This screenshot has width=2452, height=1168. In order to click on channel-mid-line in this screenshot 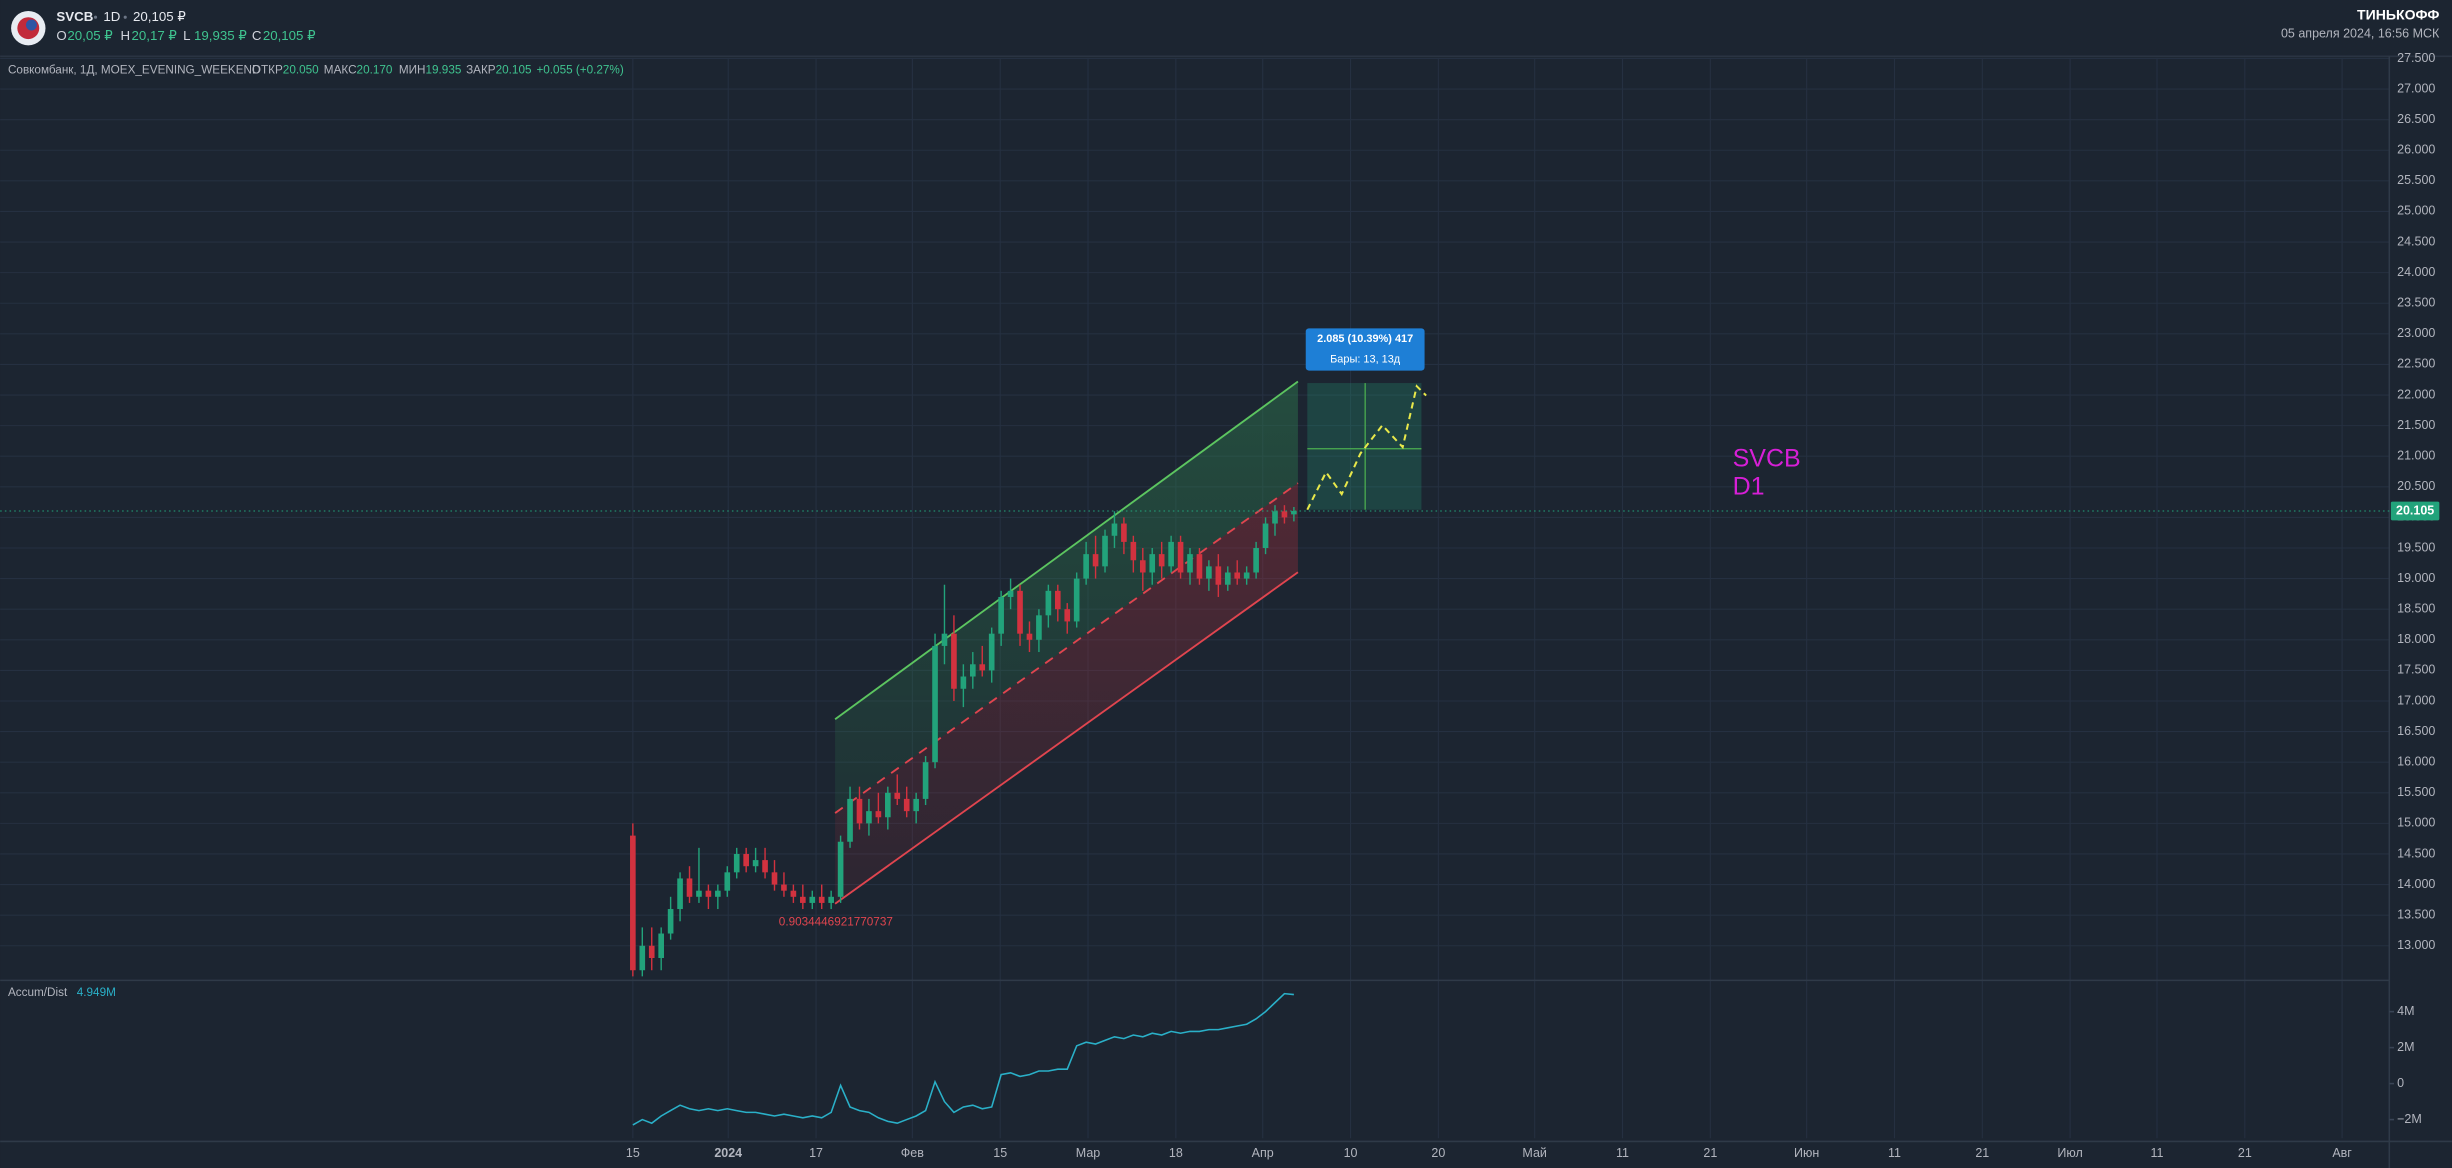, I will do `click(1066, 648)`.